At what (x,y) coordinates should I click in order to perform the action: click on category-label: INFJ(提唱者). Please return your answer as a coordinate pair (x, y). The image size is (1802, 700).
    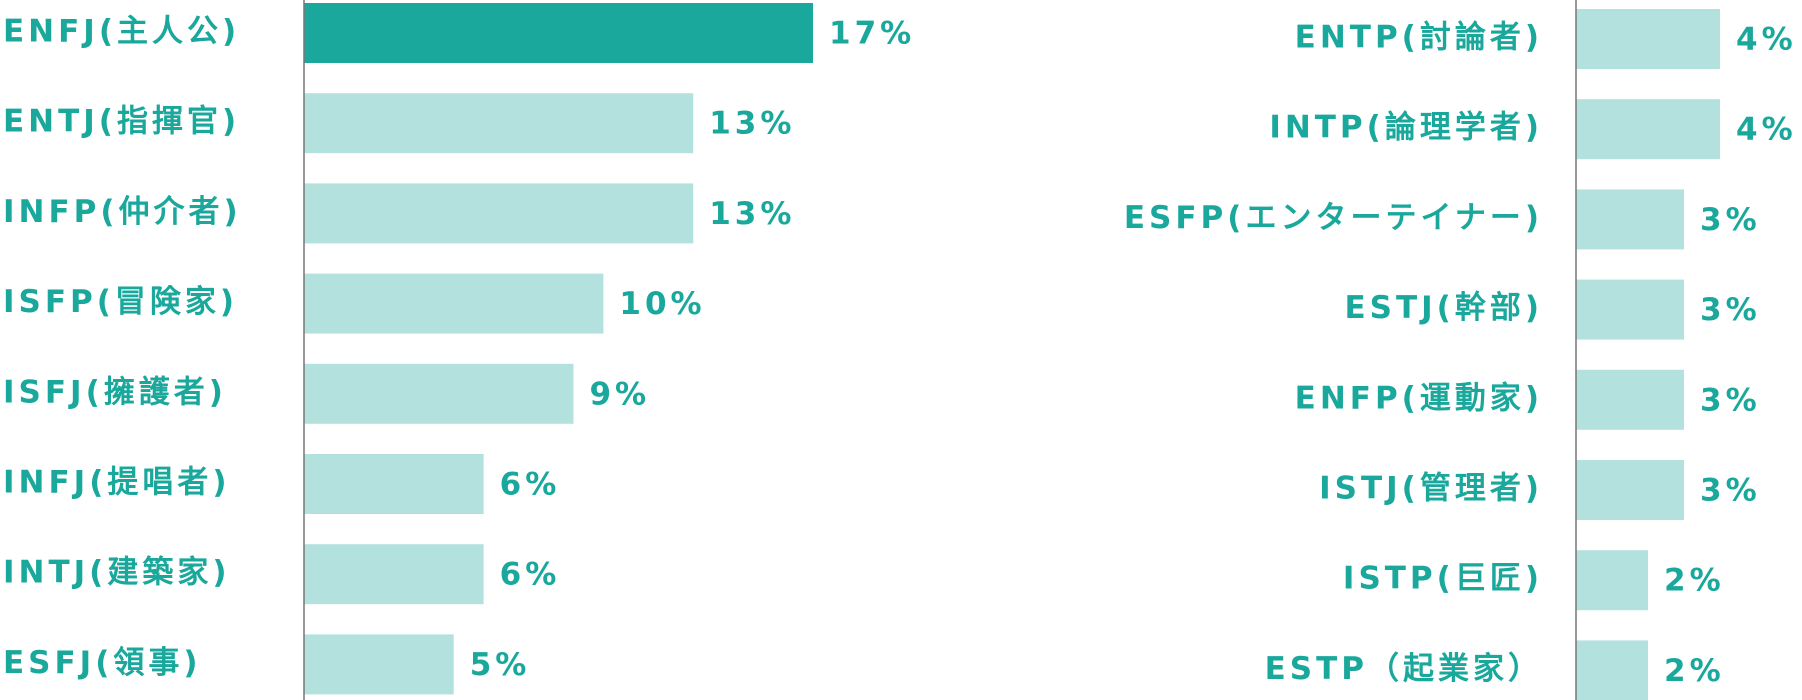
    Looking at the image, I should click on (117, 483).